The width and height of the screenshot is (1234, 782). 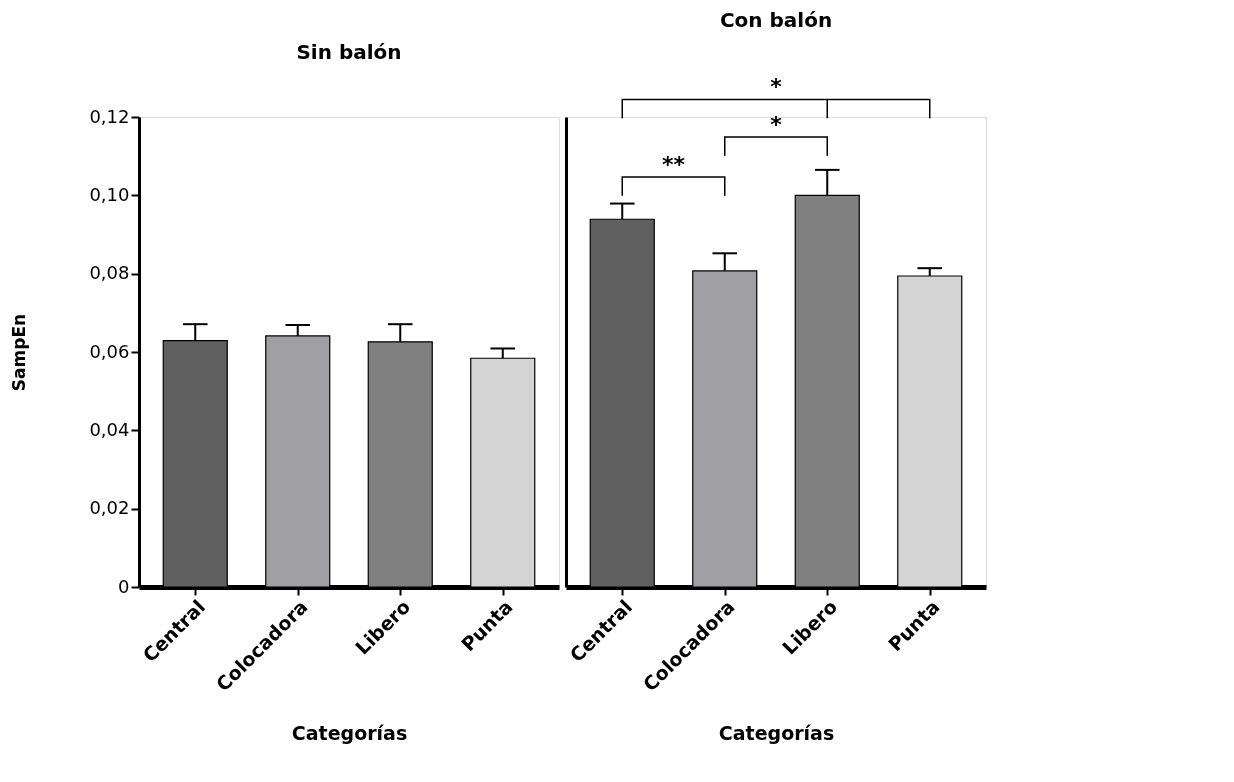 I want to click on chart-title: Con balón, so click(x=776, y=20).